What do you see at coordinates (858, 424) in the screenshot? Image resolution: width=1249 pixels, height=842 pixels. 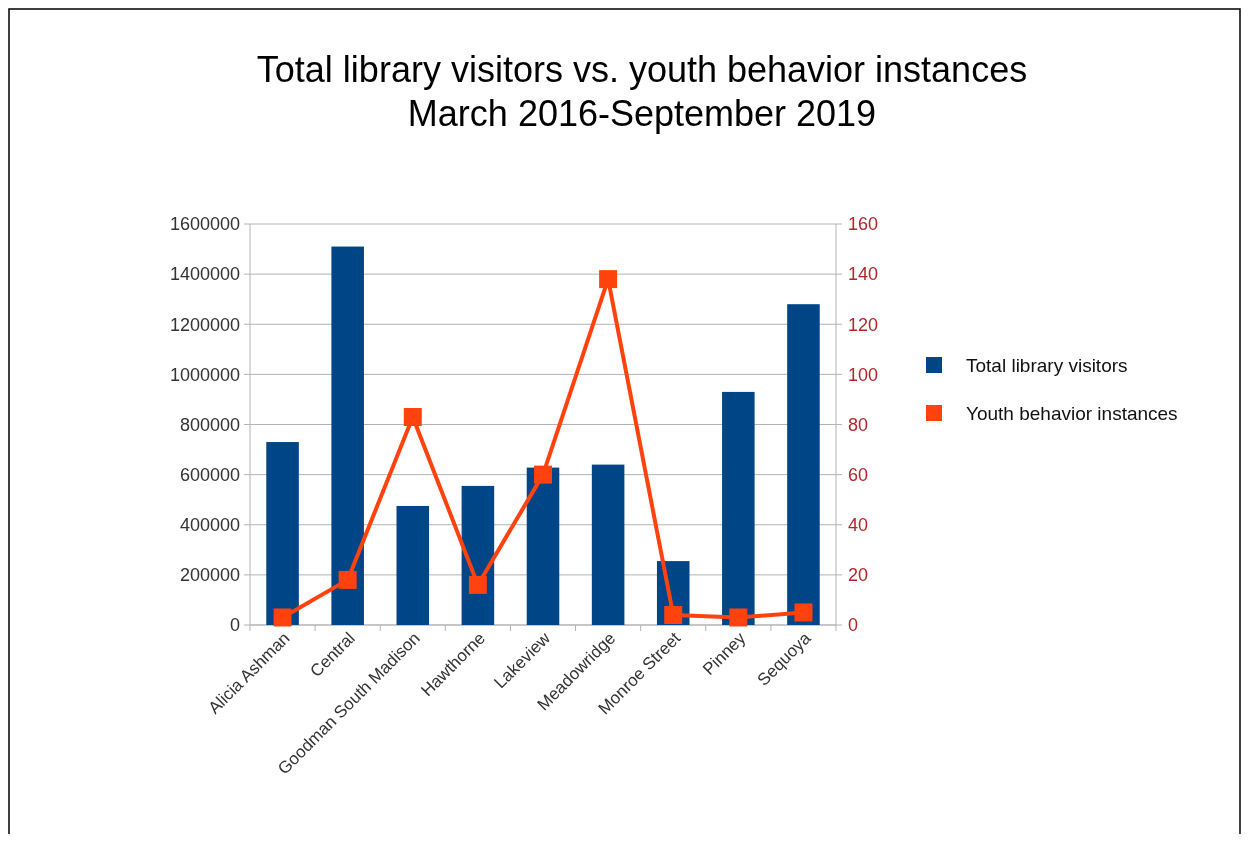 I see `y2-tick-label: 80` at bounding box center [858, 424].